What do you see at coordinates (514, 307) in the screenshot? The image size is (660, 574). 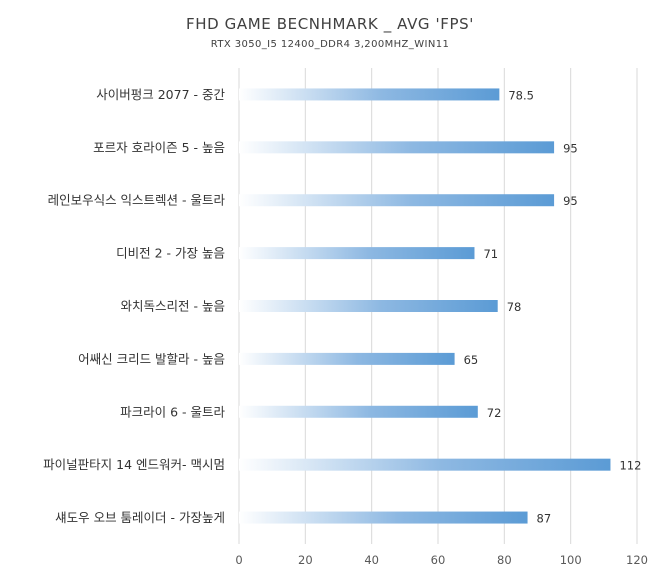 I see `data-label: 78` at bounding box center [514, 307].